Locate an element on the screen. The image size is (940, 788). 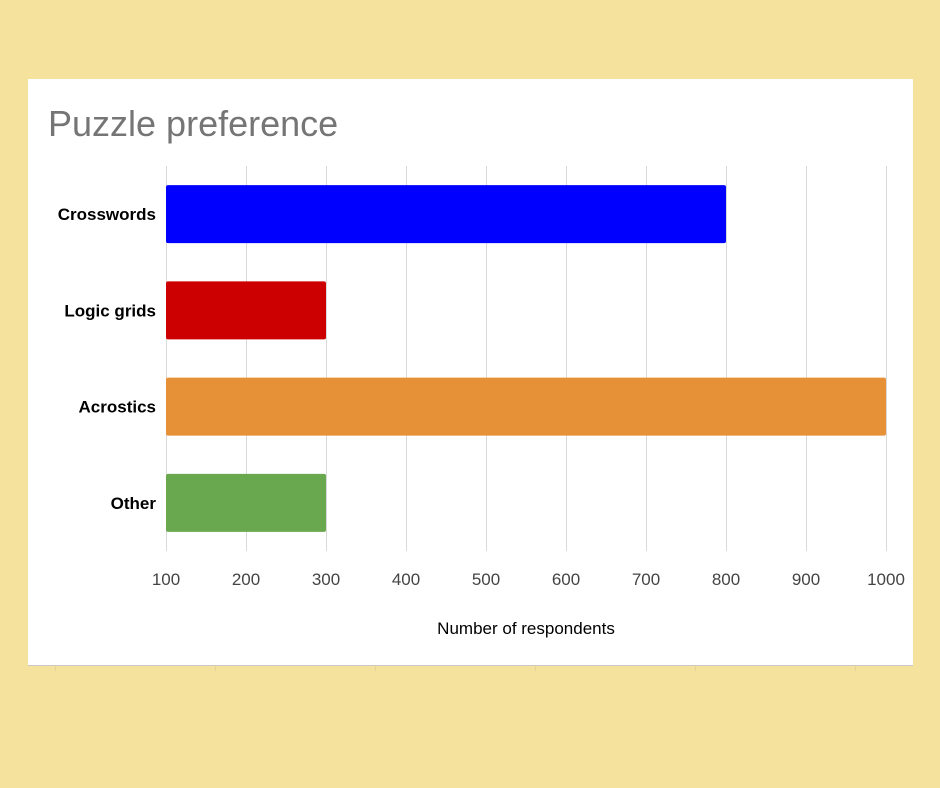
x-tick-label: 400 is located at coordinates (406, 579).